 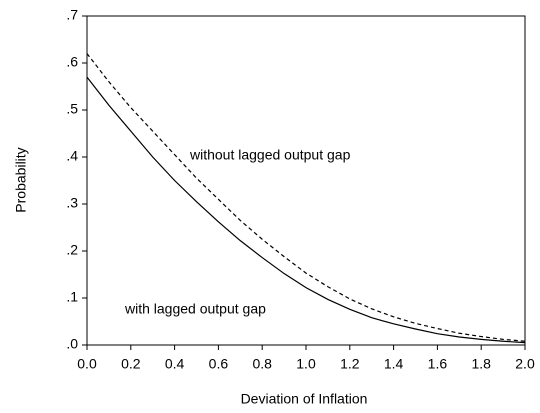 What do you see at coordinates (72, 297) in the screenshot?
I see `y-tick-label: .1` at bounding box center [72, 297].